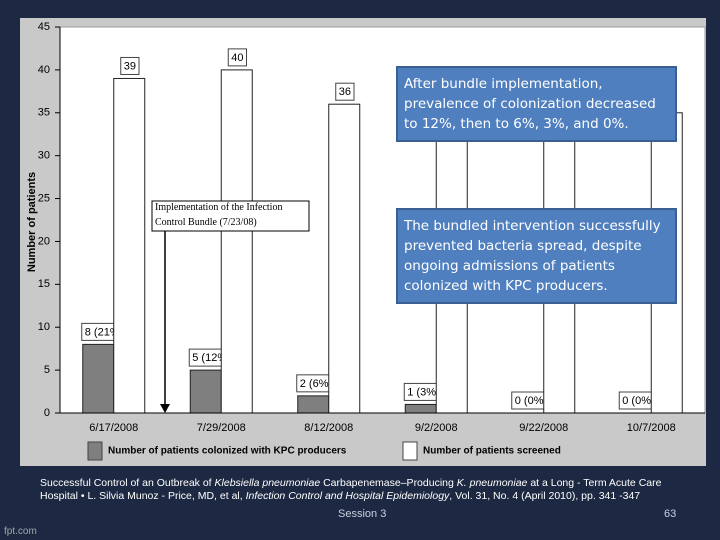  I want to click on data-label: 2 (6%), so click(316, 384).